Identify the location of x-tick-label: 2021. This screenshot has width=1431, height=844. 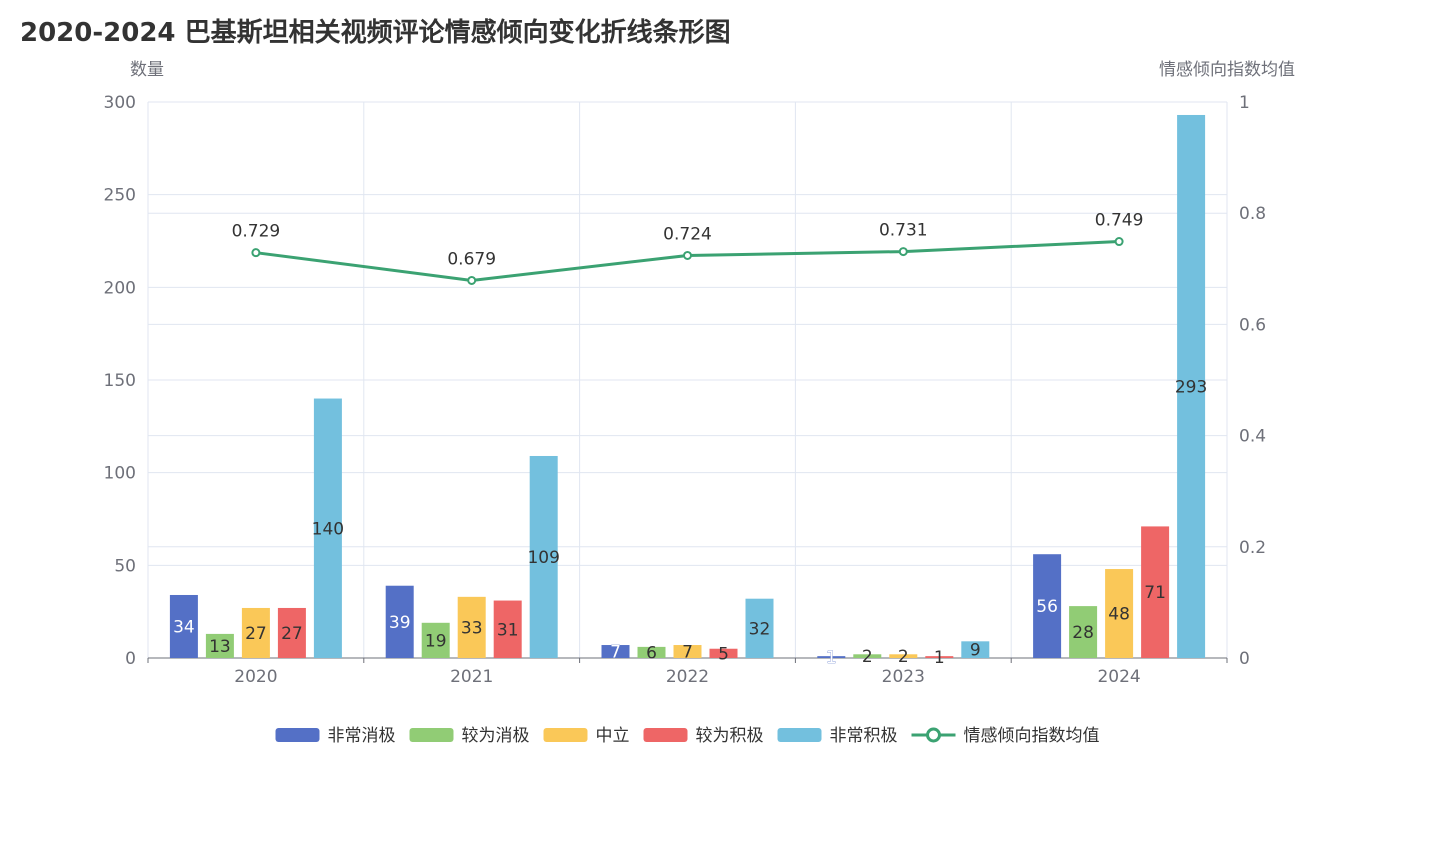
(471, 677).